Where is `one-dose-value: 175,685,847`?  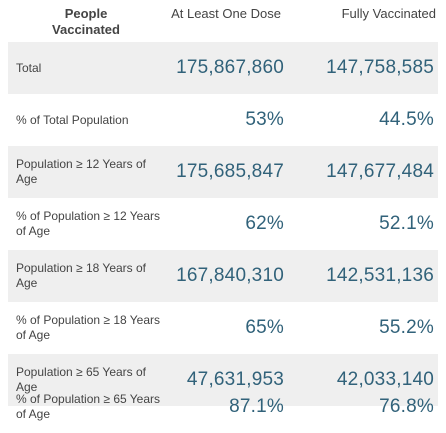 one-dose-value: 175,685,847 is located at coordinates (230, 171).